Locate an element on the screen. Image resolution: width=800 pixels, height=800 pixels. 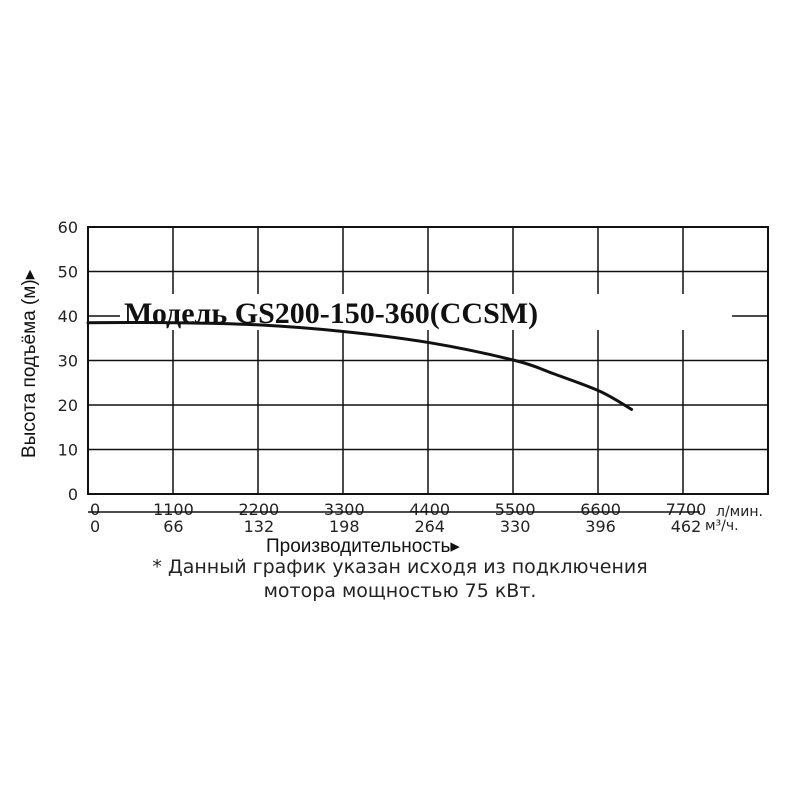
y-tick-label: 50 is located at coordinates (68, 272).